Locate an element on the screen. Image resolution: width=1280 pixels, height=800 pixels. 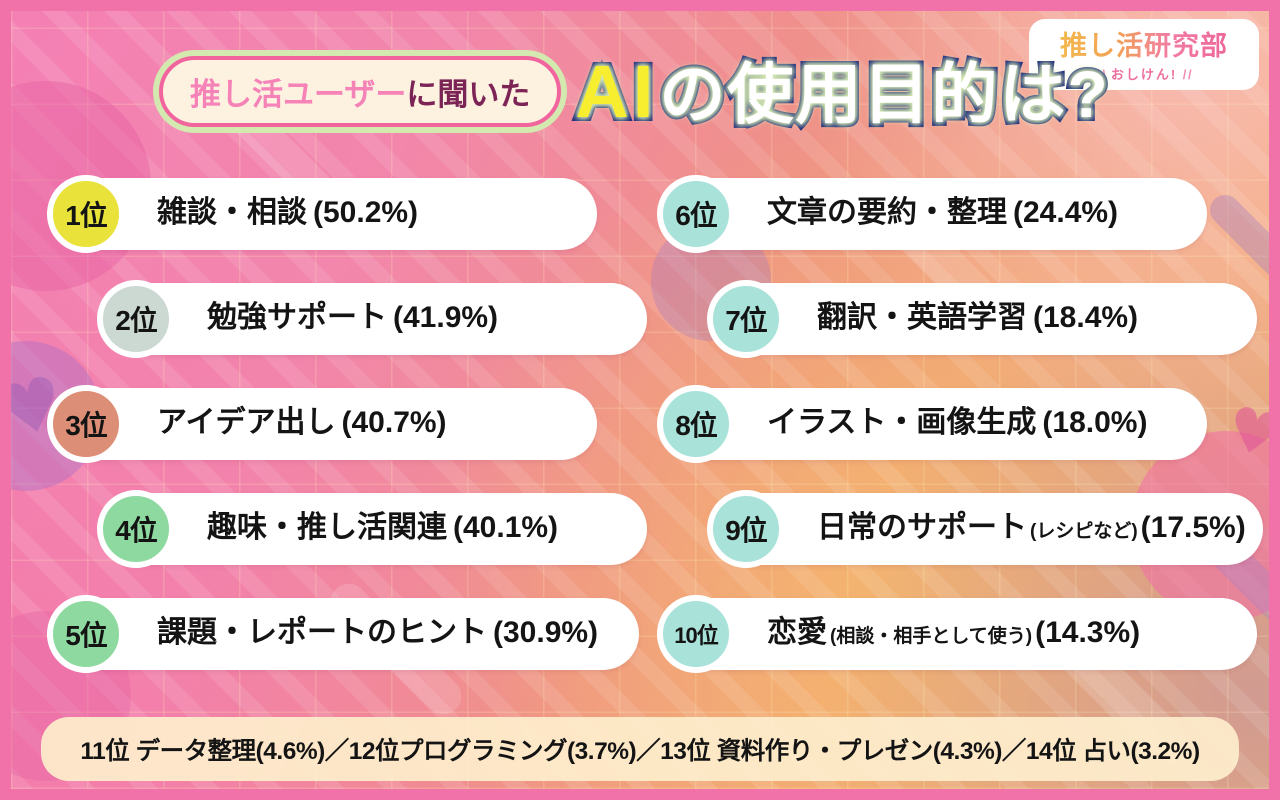
ranking-pill: 翻訳・英語学習 (18.4%) is located at coordinates (990, 319).